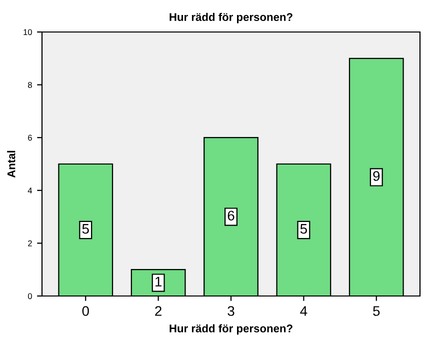 This screenshot has width=428, height=342. What do you see at coordinates (30, 85) in the screenshot?
I see `y-tick-label: 8` at bounding box center [30, 85].